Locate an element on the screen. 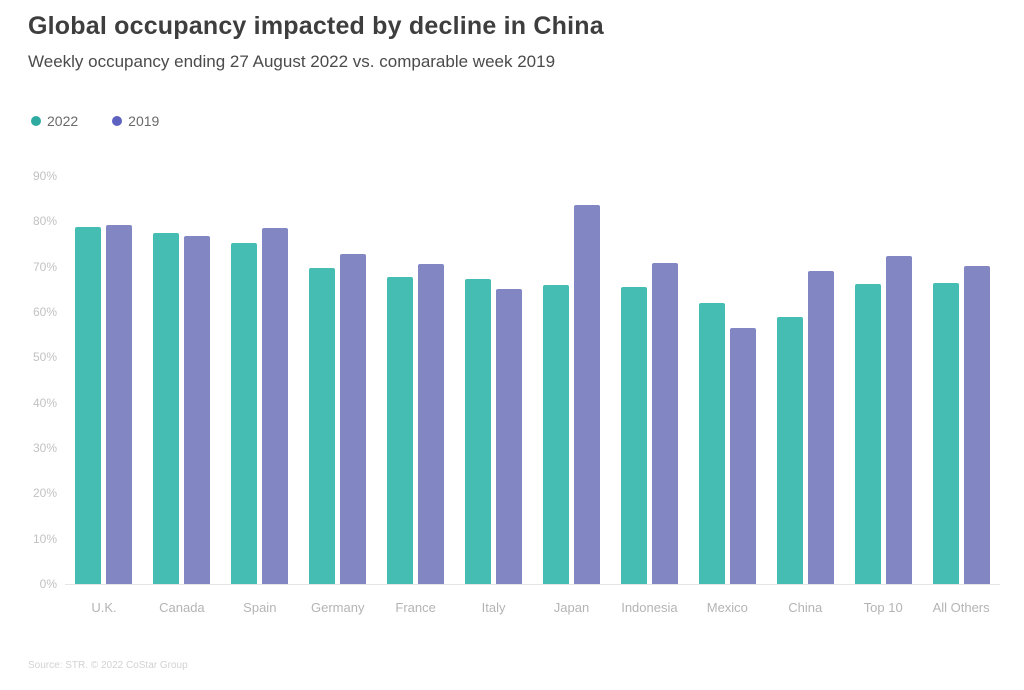 This screenshot has width=1024, height=690. legend-label-2022: 2022 is located at coordinates (63, 121).